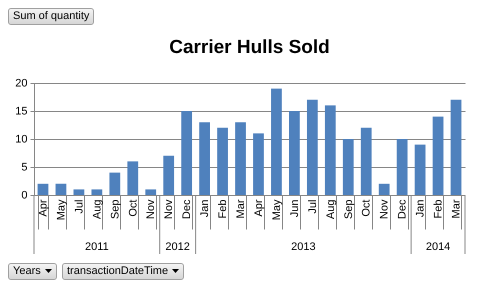 The height and width of the screenshot is (289, 481). I want to click on field-button: Sum of quantity, so click(51, 16).